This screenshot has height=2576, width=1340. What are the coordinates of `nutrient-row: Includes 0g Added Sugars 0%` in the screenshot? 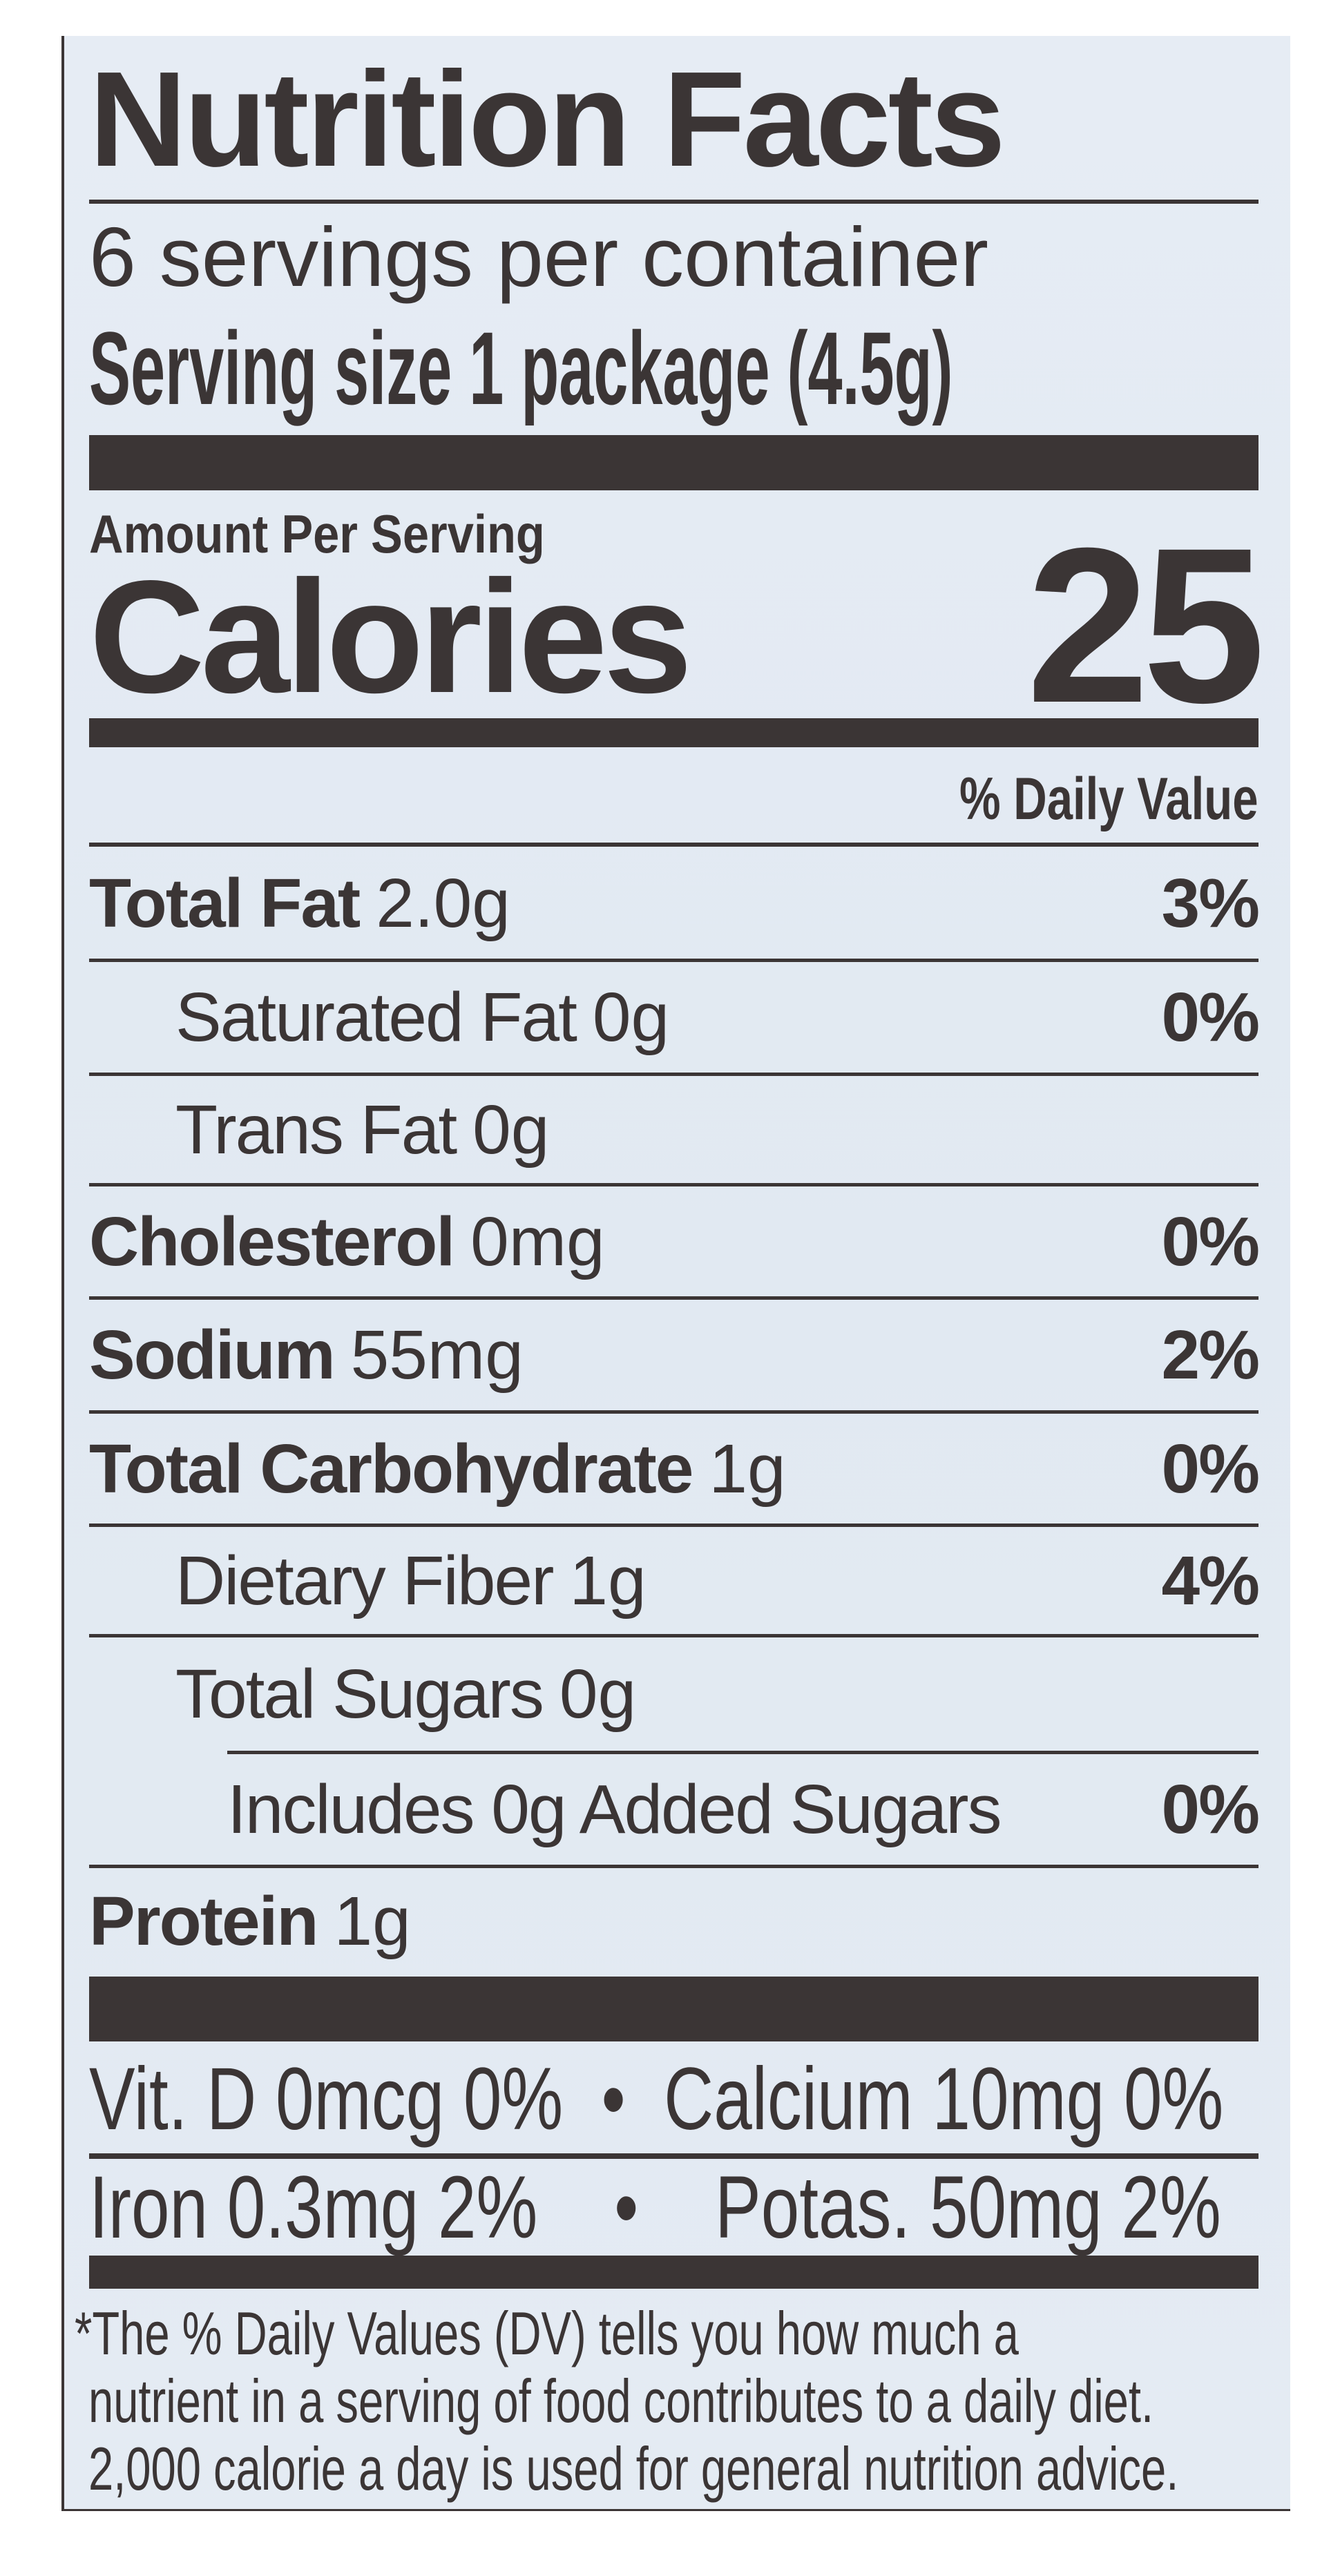 It's located at (743, 1810).